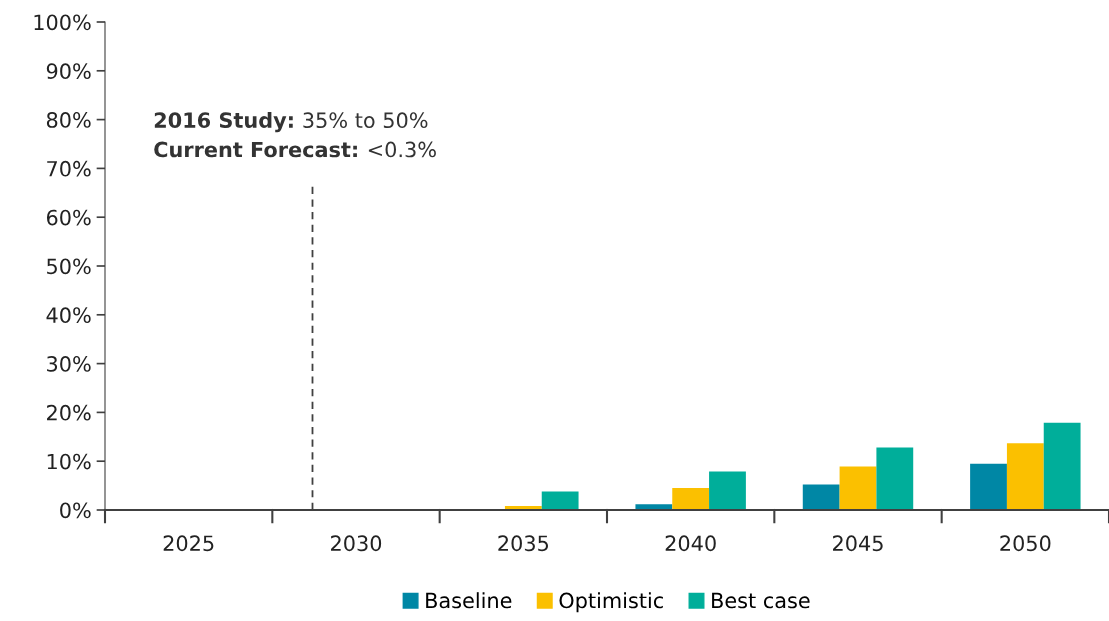 This screenshot has height=621, width=1109. I want to click on x-tick-label: 2025, so click(188, 543).